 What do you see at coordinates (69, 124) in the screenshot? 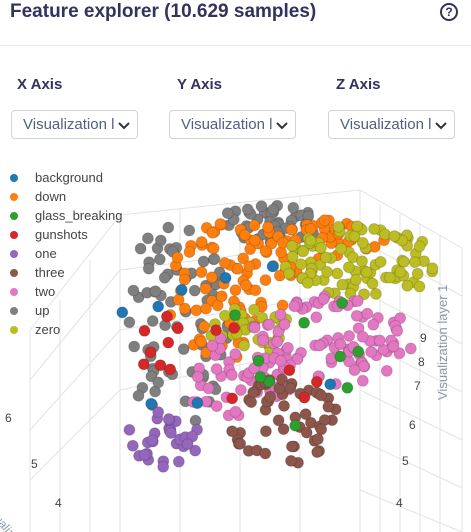
I see `x-axis-select-value: Visualization layer 1` at bounding box center [69, 124].